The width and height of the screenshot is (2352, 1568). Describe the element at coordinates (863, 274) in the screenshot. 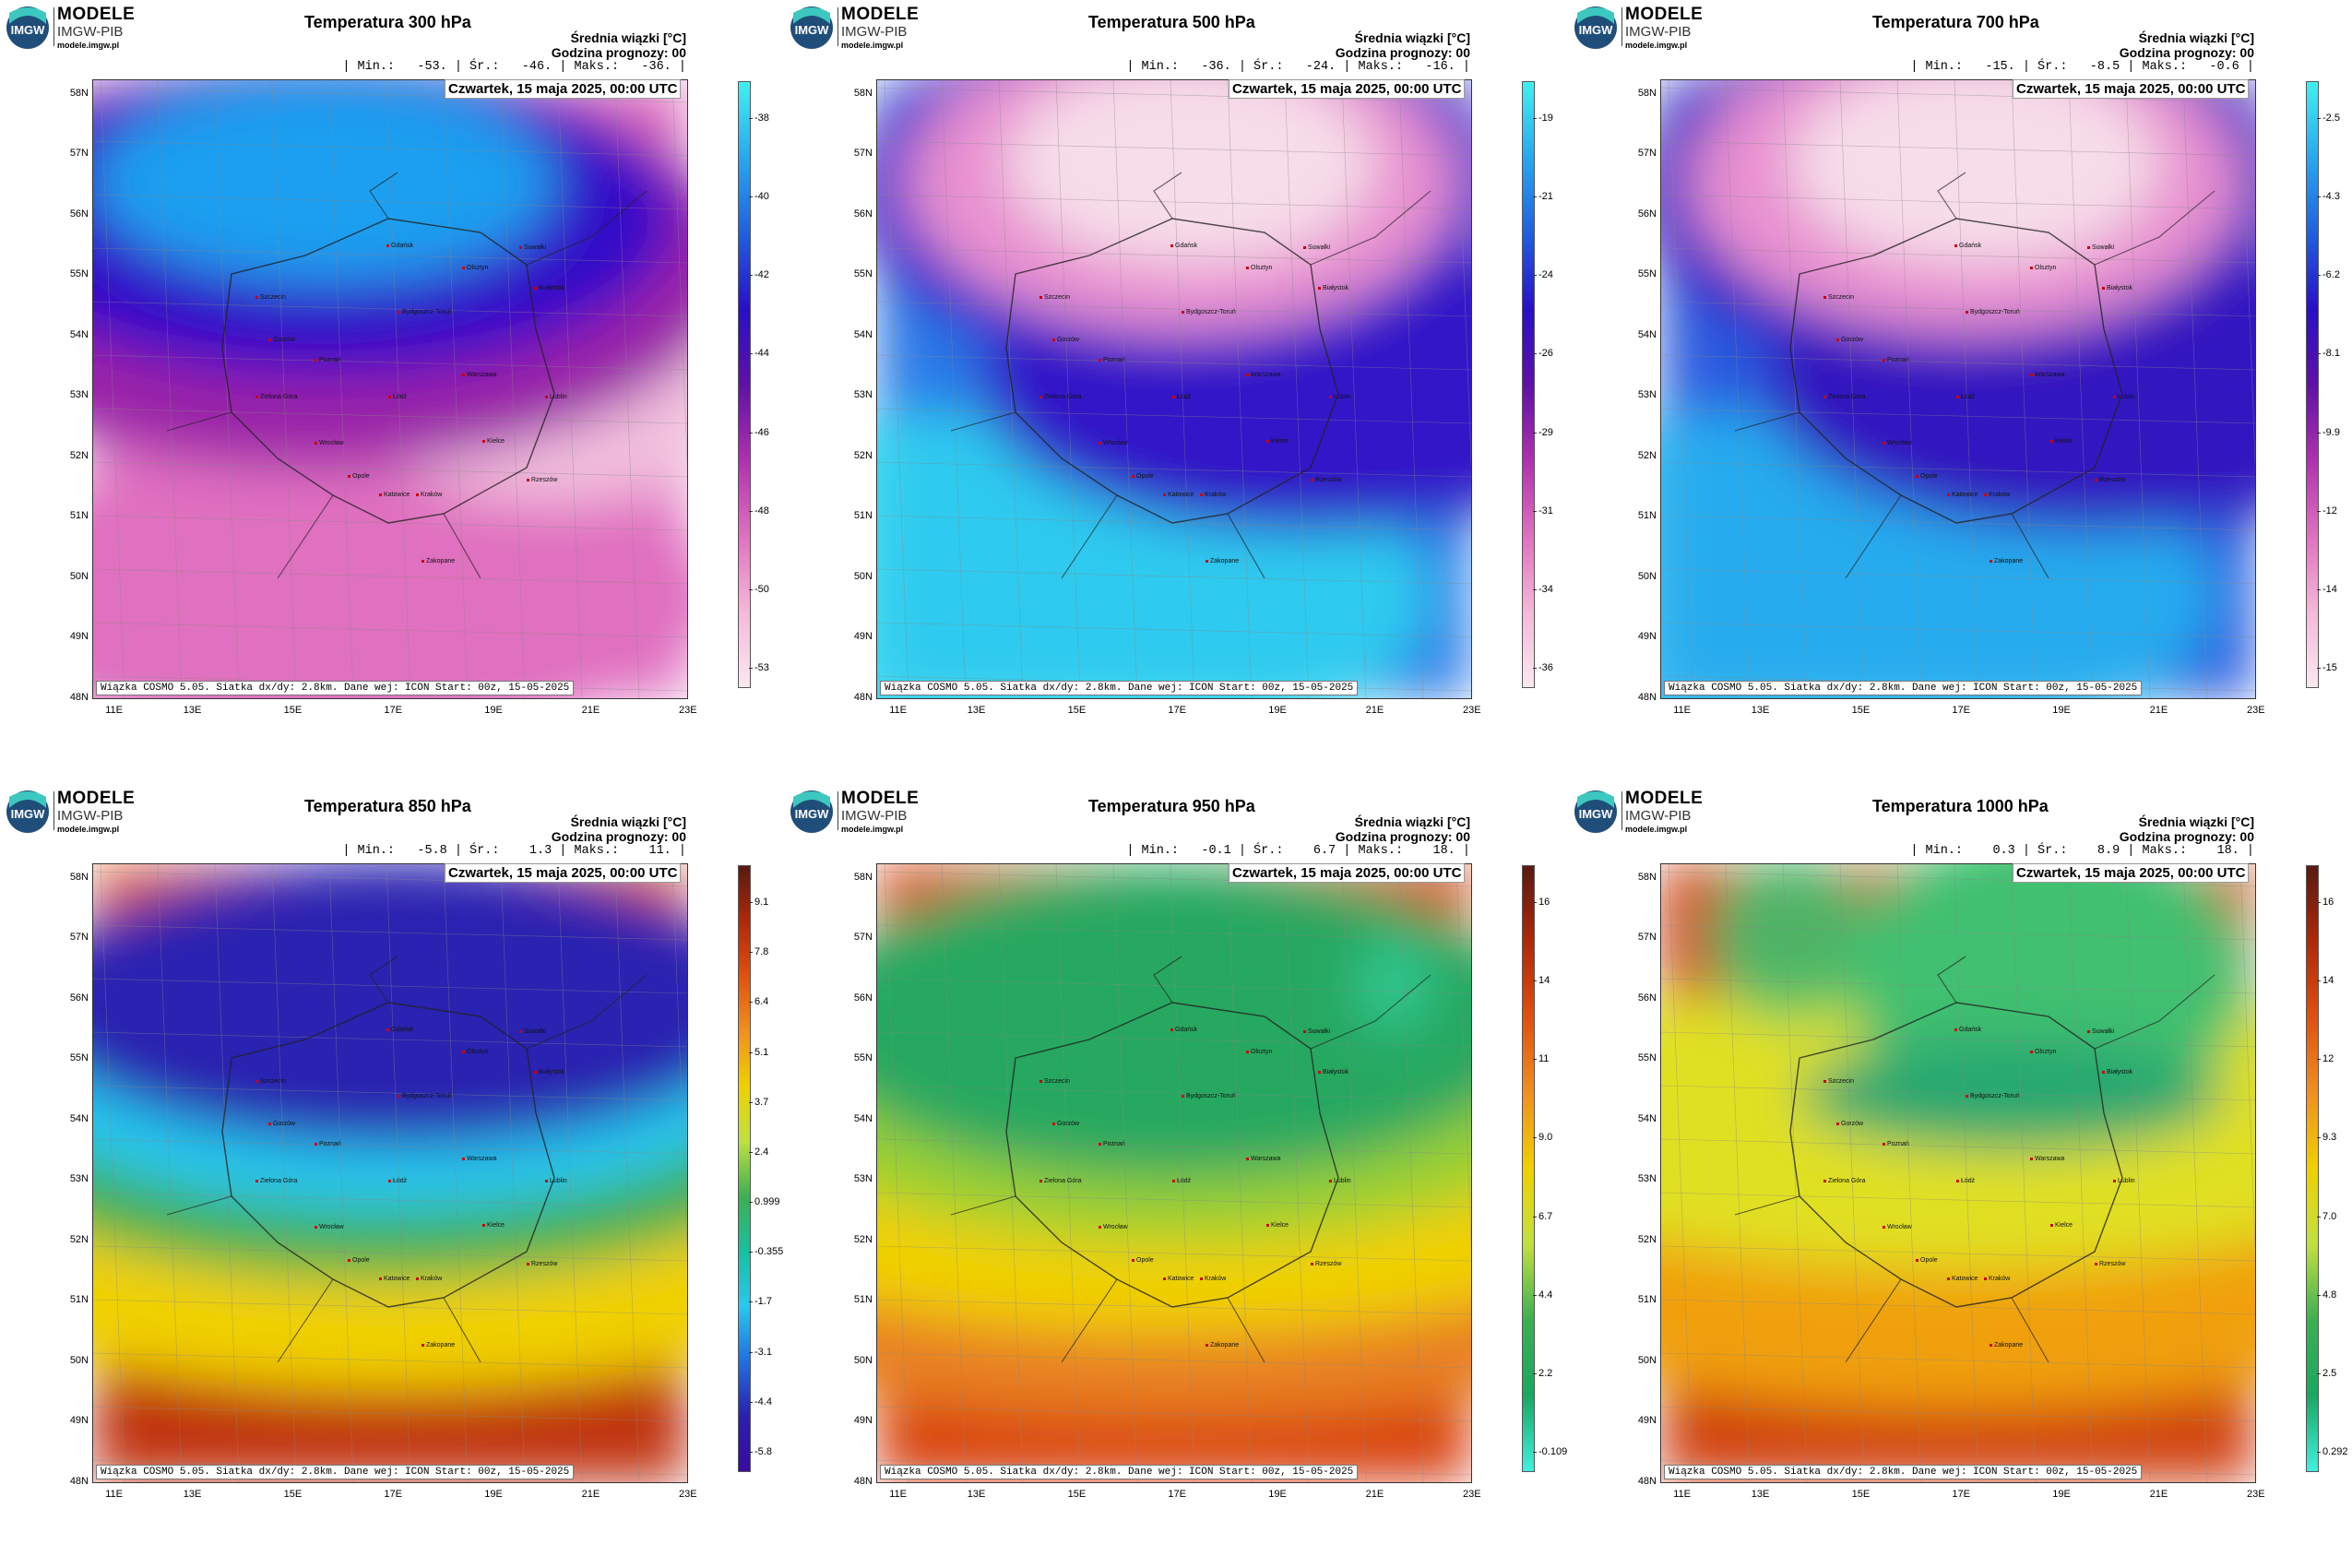

I see `latitude-label: 55N` at that location.